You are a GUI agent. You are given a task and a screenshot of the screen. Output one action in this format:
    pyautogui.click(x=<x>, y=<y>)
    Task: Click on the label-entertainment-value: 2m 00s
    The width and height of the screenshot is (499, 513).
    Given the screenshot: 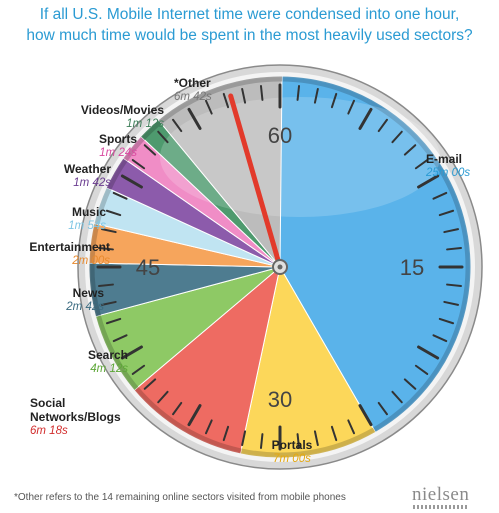 What is the action you would take?
    pyautogui.click(x=91, y=261)
    